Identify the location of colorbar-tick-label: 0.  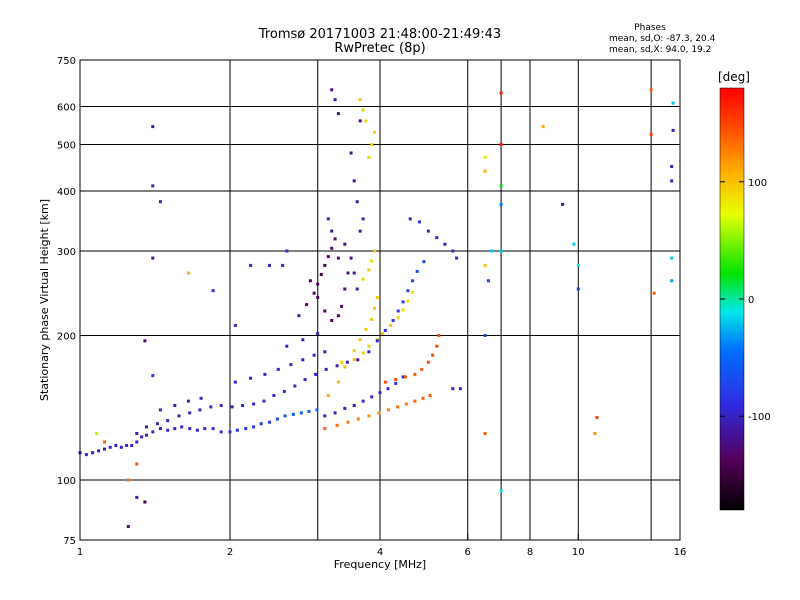
(751, 300).